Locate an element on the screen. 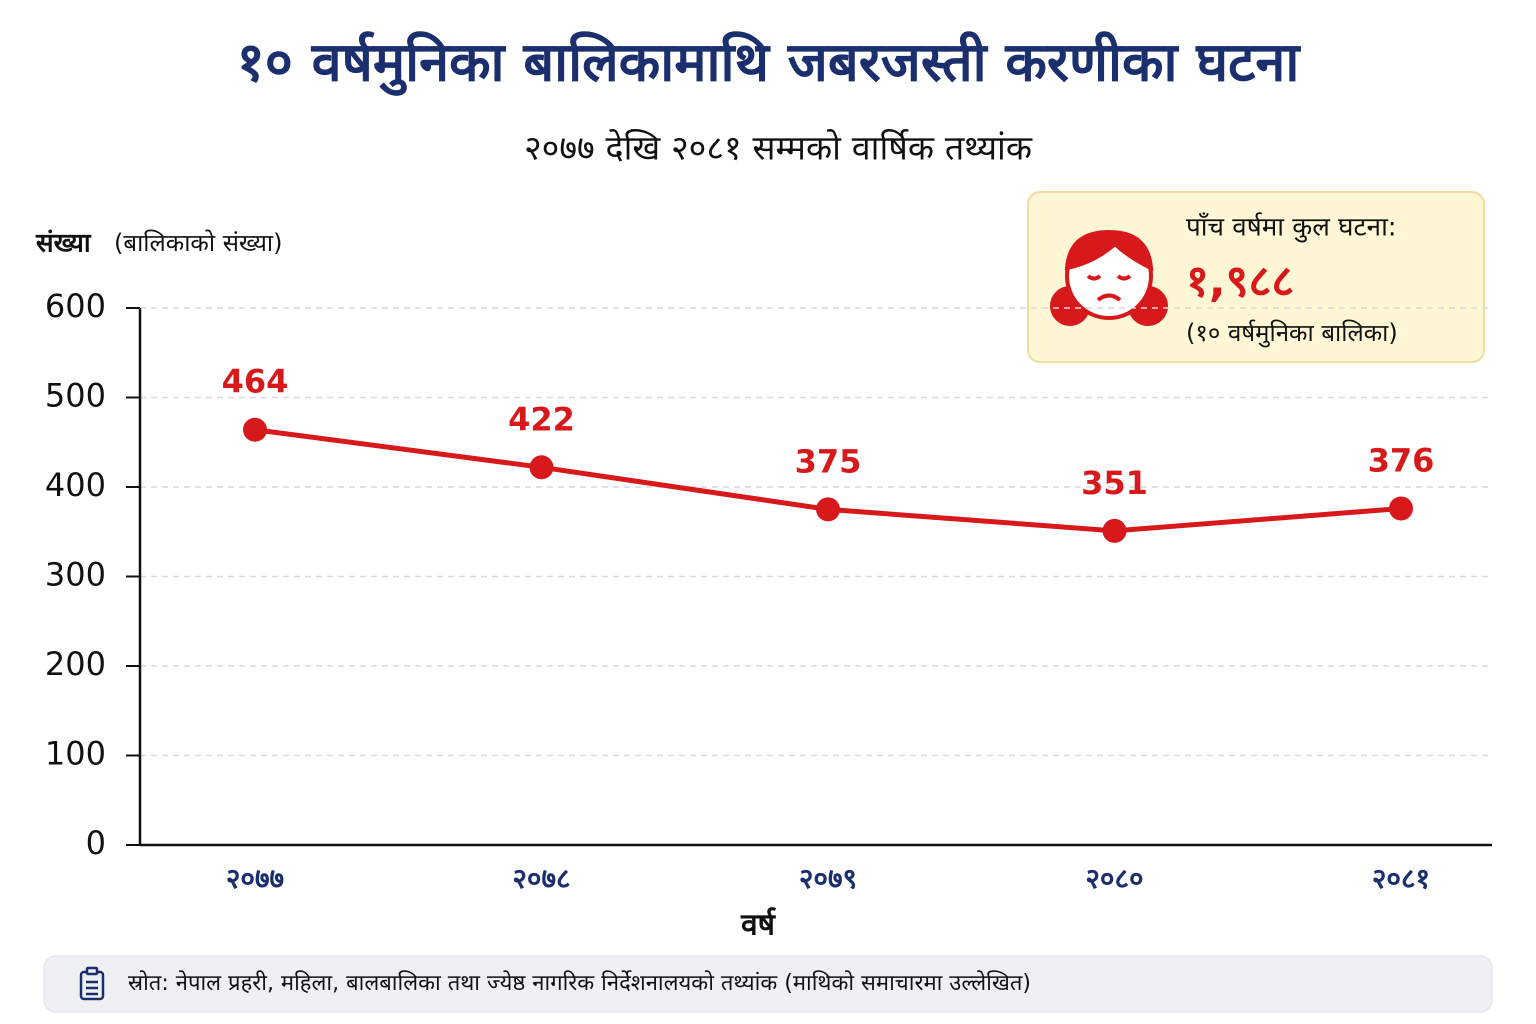 The height and width of the screenshot is (1024, 1536). source-background is located at coordinates (768, 984).